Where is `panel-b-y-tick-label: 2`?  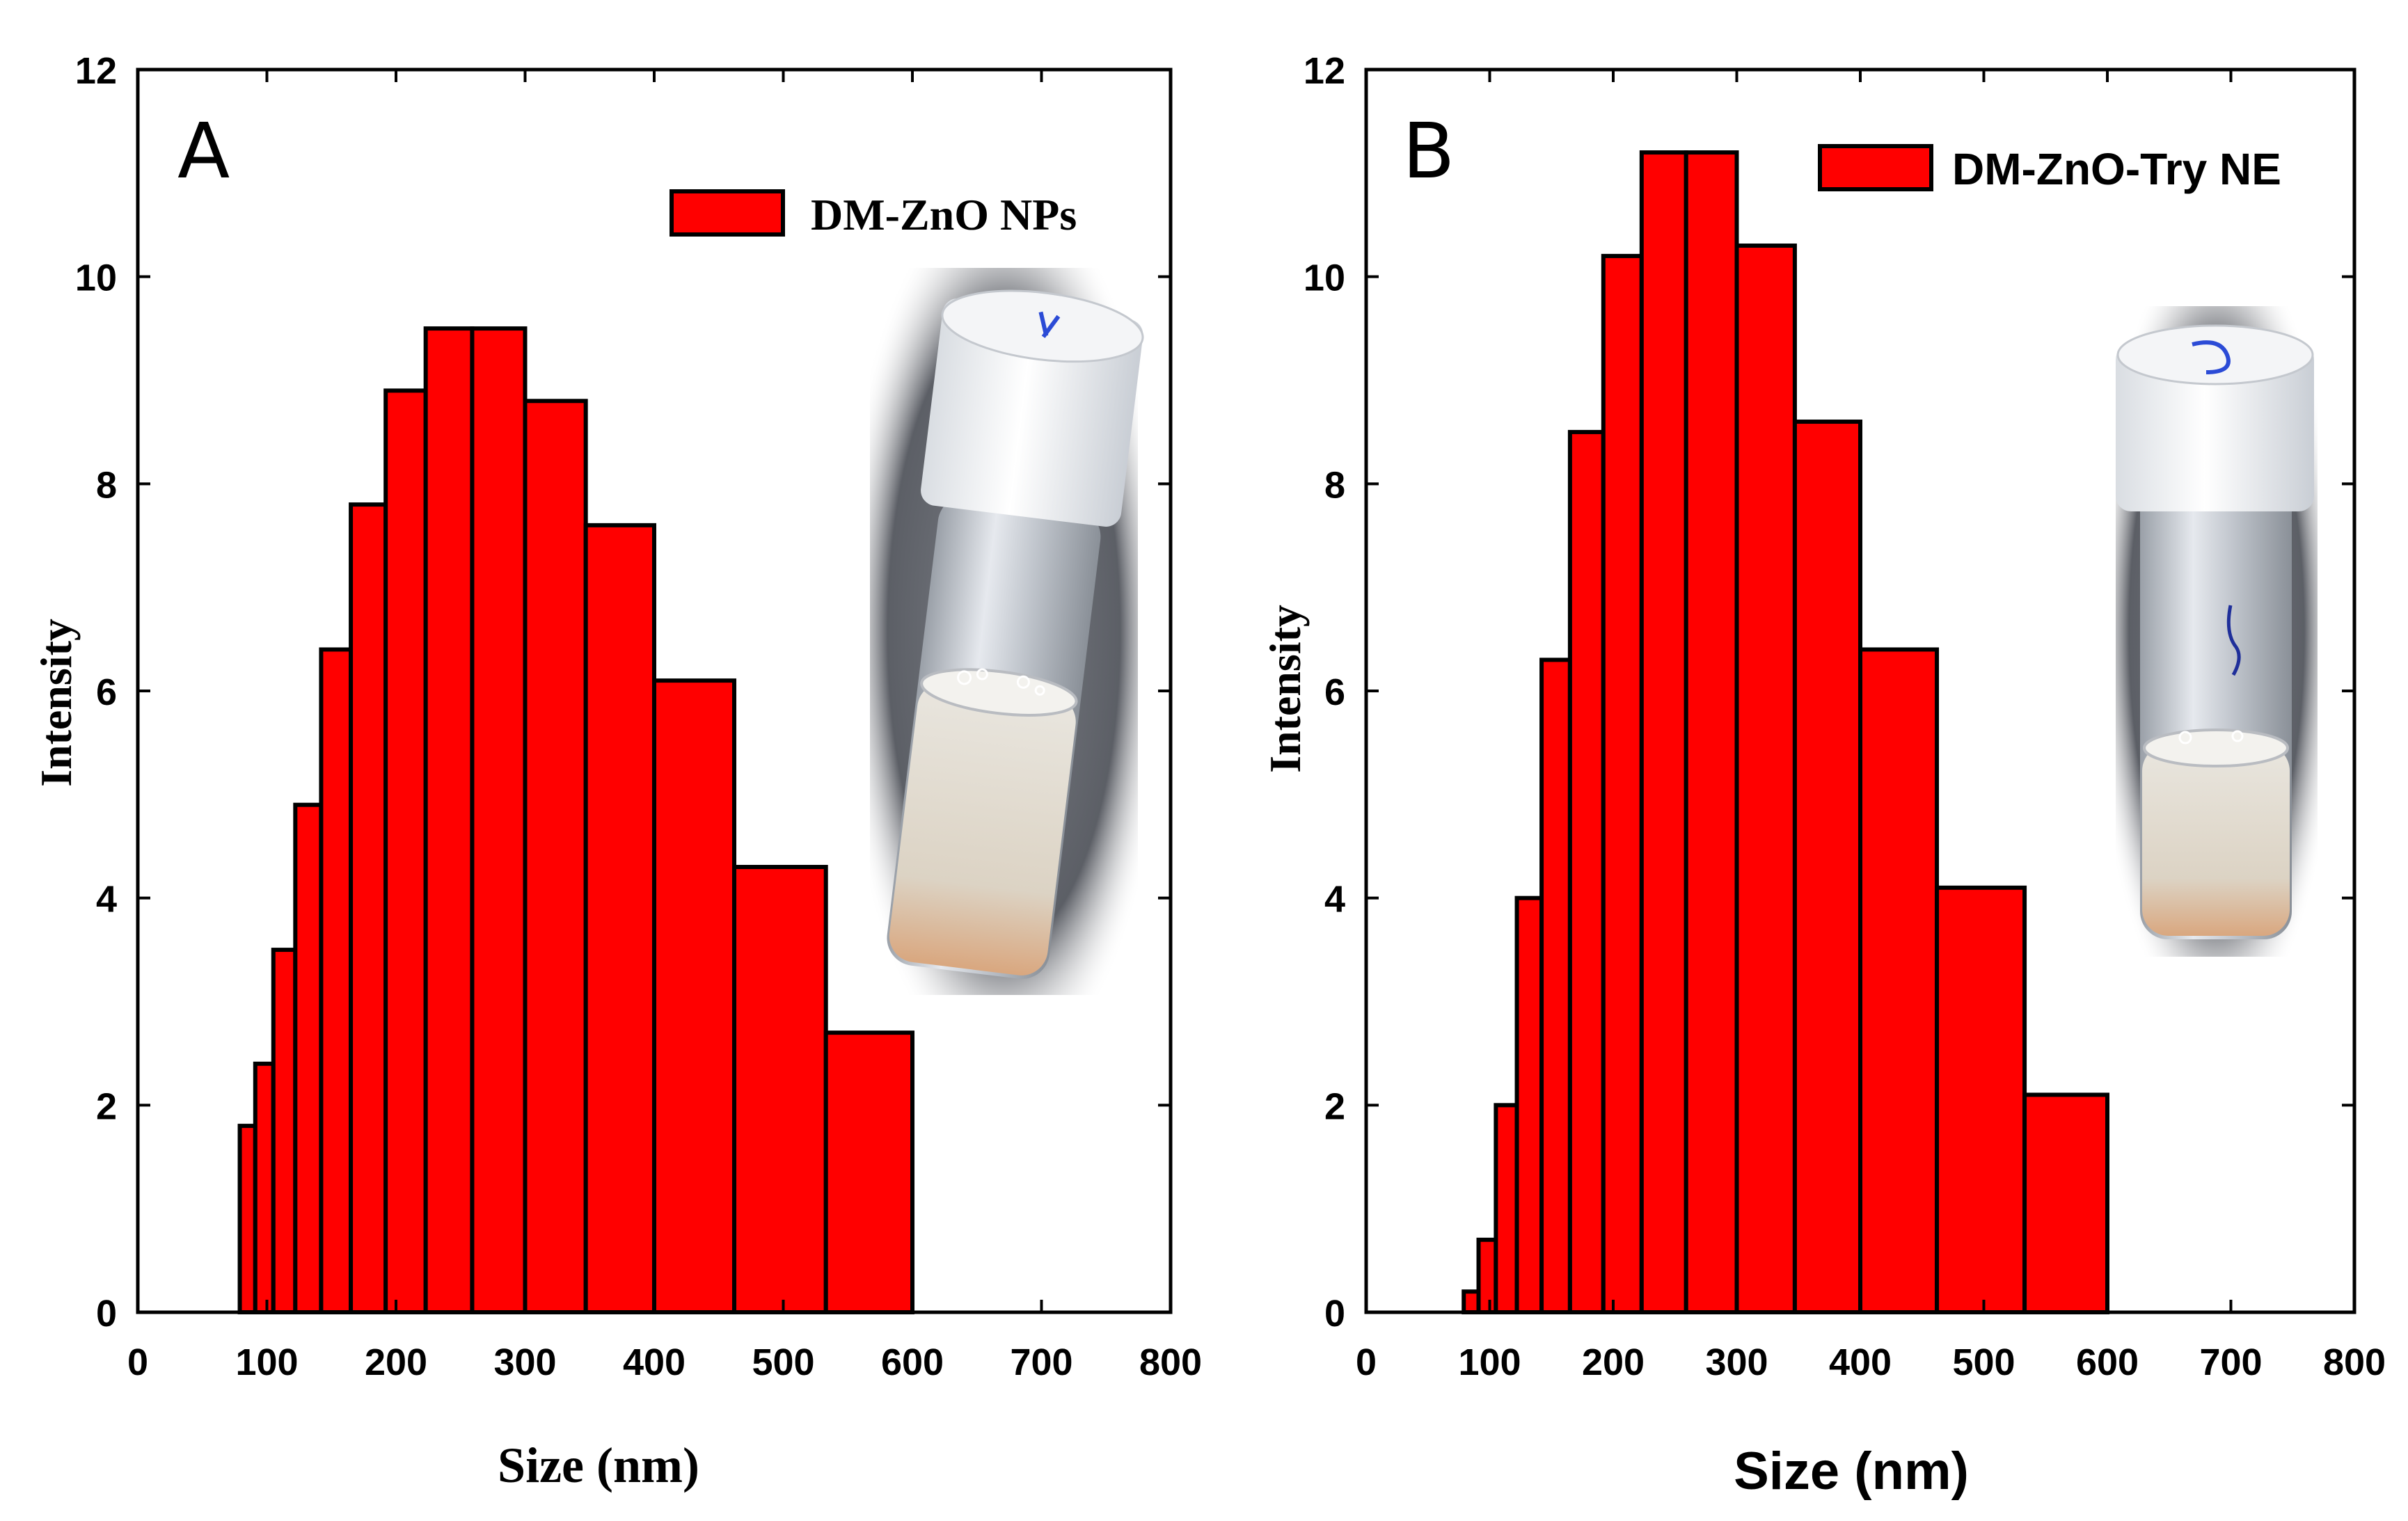 panel-b-y-tick-label: 2 is located at coordinates (1334, 1106).